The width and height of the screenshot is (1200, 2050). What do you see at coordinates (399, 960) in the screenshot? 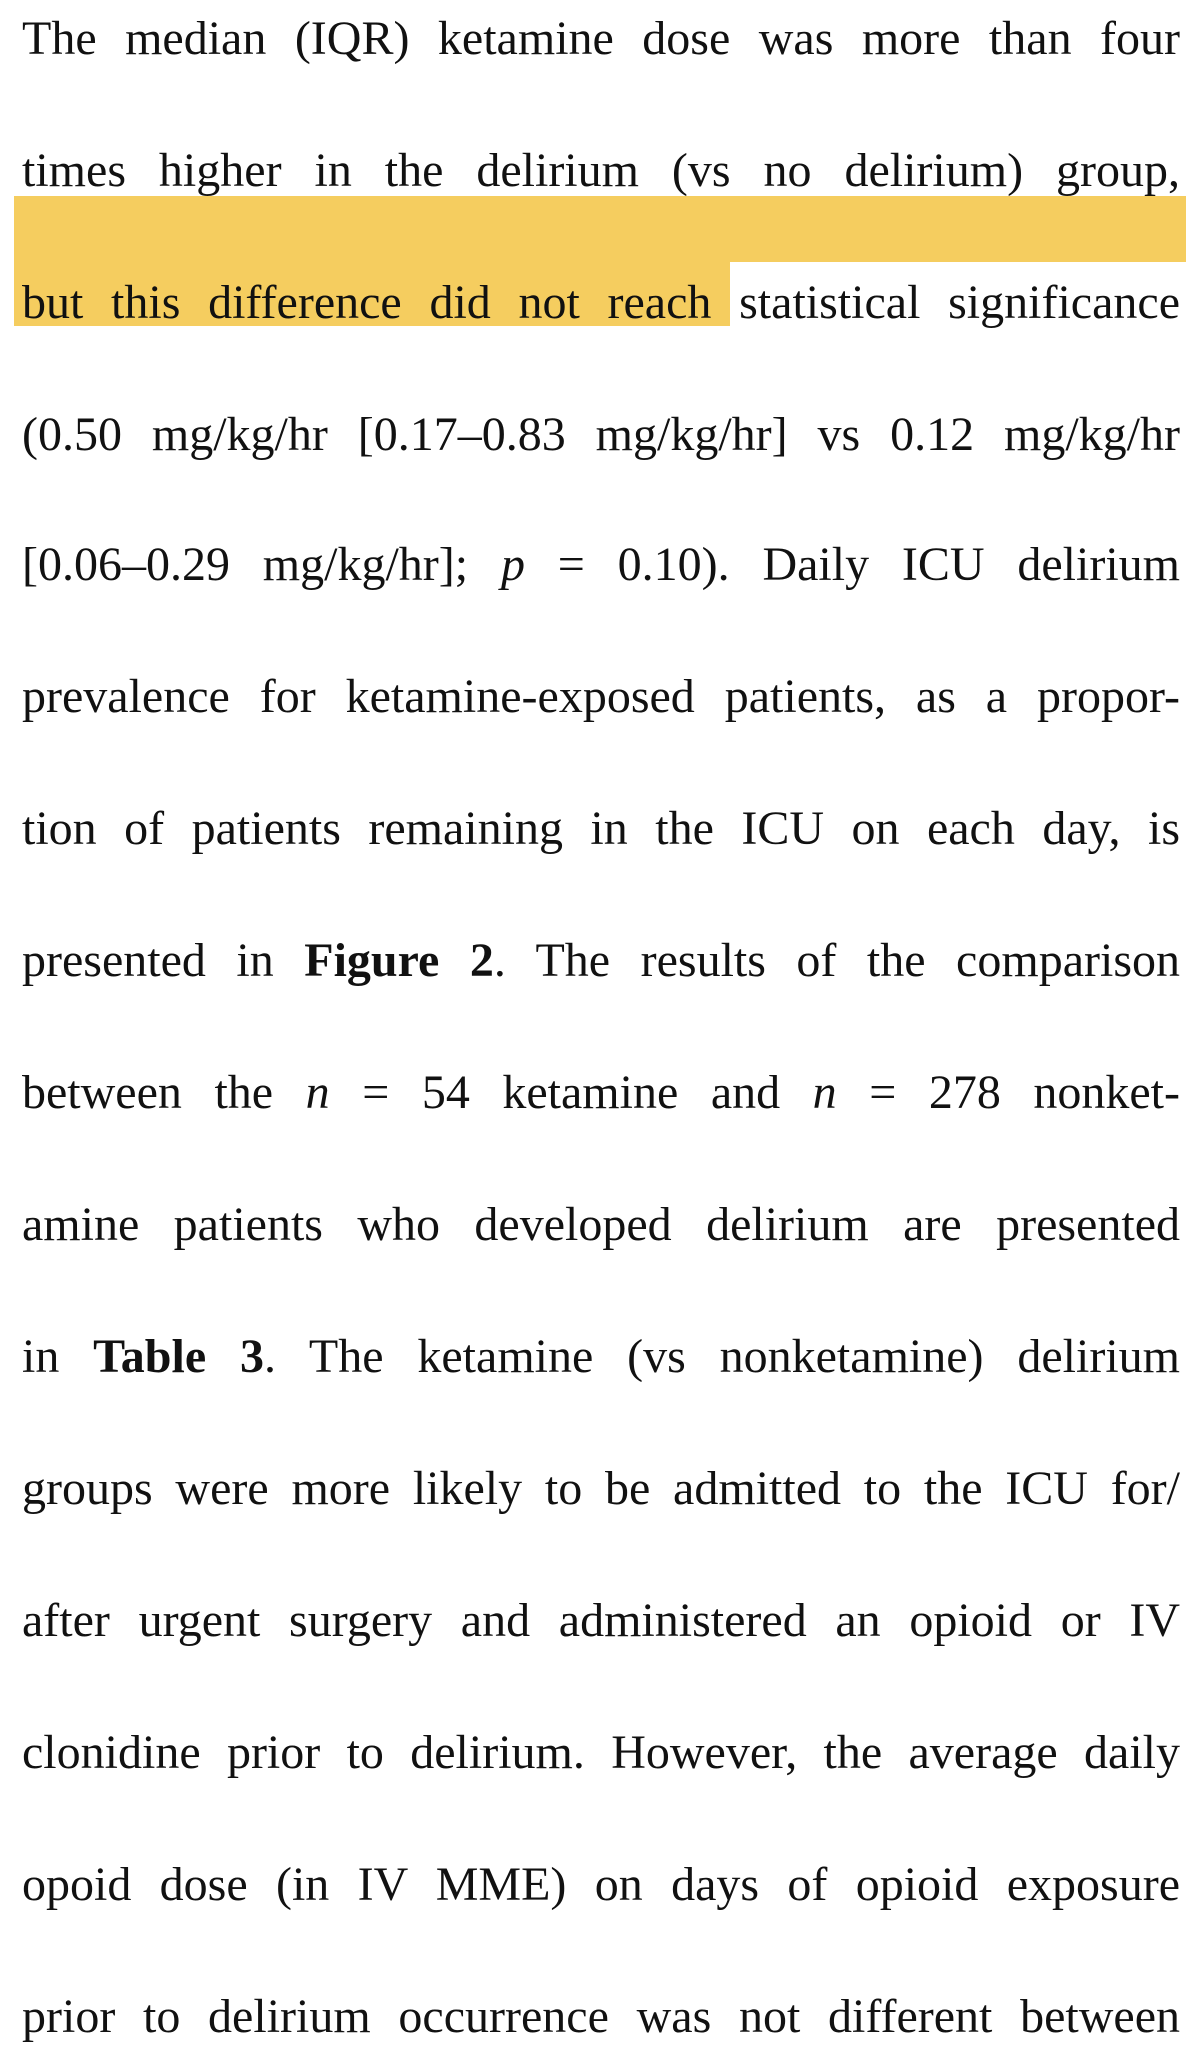
I see `figure-reference: Figure 2` at bounding box center [399, 960].